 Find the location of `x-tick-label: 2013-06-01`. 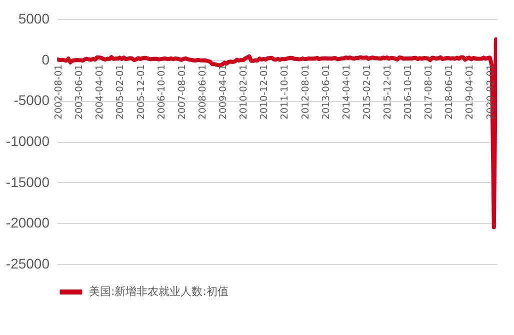

x-tick-label: 2013-06-01 is located at coordinates (326, 92).